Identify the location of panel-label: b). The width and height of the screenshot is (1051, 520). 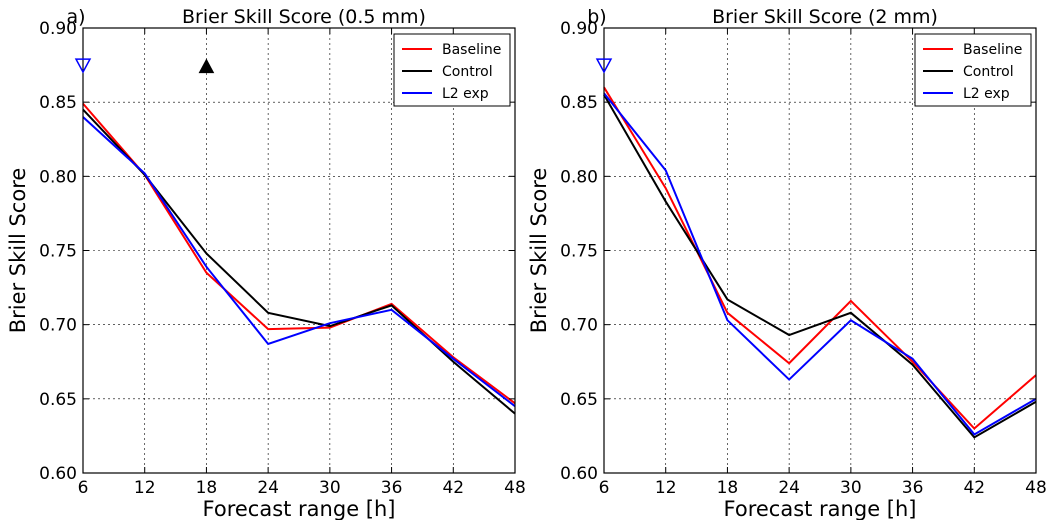
(596, 17).